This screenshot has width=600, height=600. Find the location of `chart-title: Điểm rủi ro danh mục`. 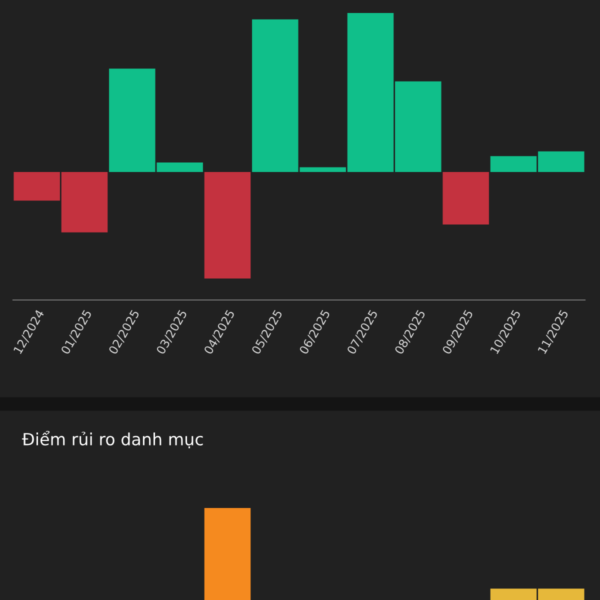

chart-title: Điểm rủi ro danh mục is located at coordinates (112, 439).